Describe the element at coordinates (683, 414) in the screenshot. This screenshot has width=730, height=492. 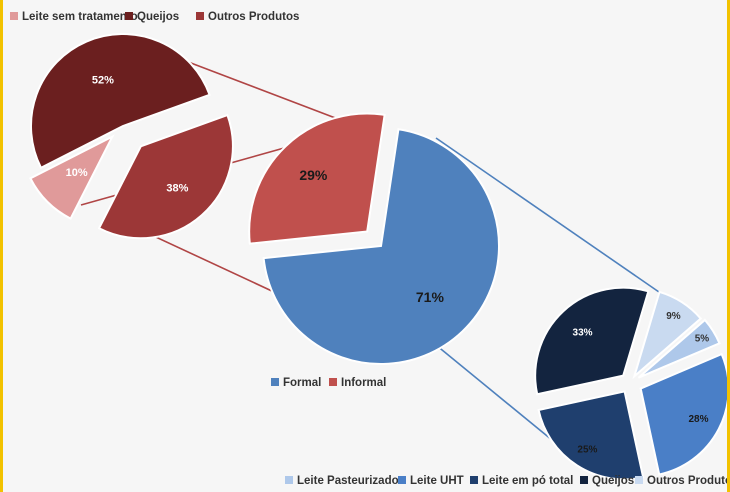
I see `pie-slice-right-leite-uht` at that location.